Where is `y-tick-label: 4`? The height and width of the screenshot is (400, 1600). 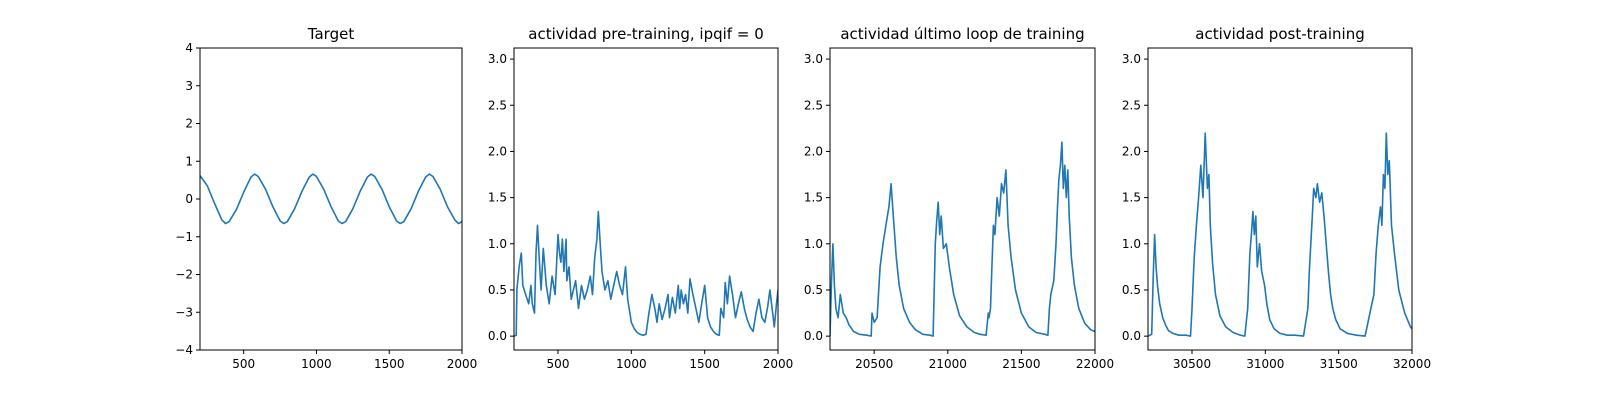 y-tick-label: 4 is located at coordinates (189, 48).